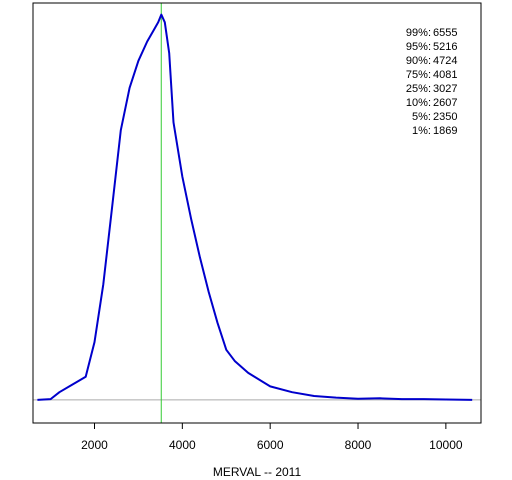 The image size is (512, 480). I want to click on x-tick-label-6000: 6000, so click(270, 445).